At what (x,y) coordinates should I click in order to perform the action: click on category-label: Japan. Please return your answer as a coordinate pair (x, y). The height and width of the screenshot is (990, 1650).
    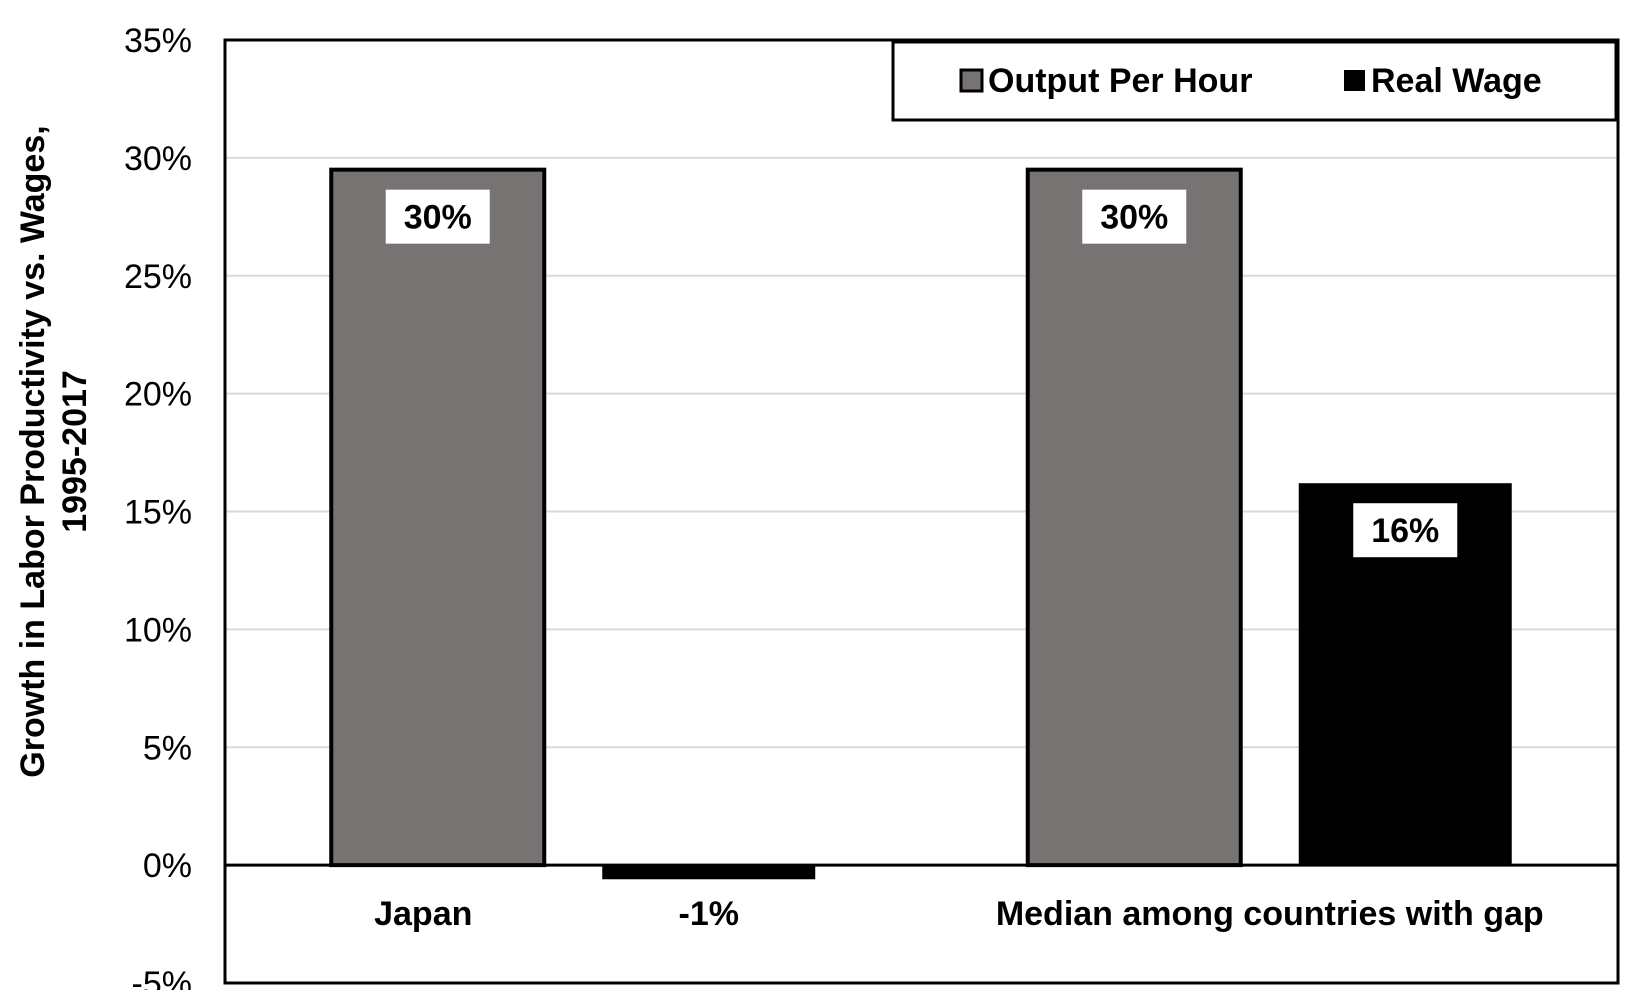
    Looking at the image, I should click on (423, 914).